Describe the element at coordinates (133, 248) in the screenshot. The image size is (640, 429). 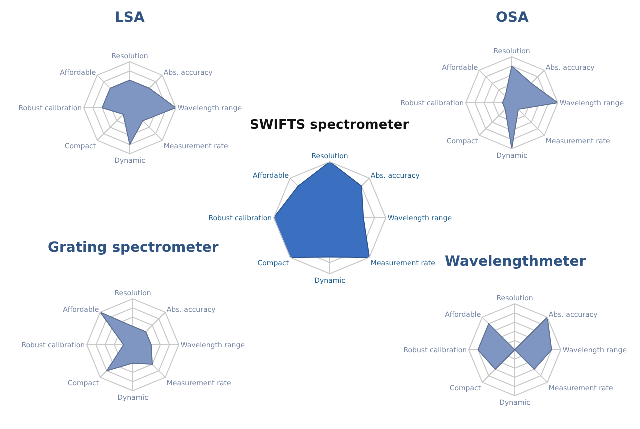
I see `chart-title: Grating spectrometer` at that location.